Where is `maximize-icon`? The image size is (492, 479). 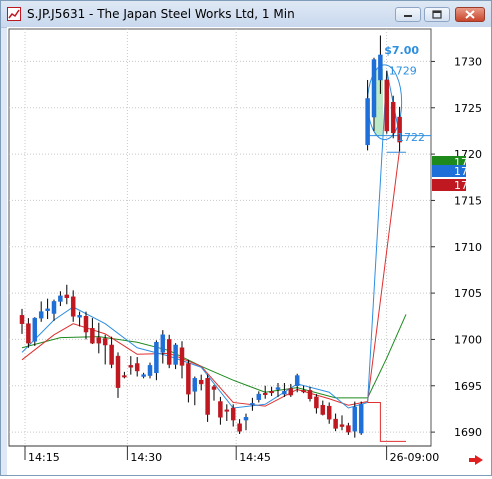 maximize-icon is located at coordinates (437, 14).